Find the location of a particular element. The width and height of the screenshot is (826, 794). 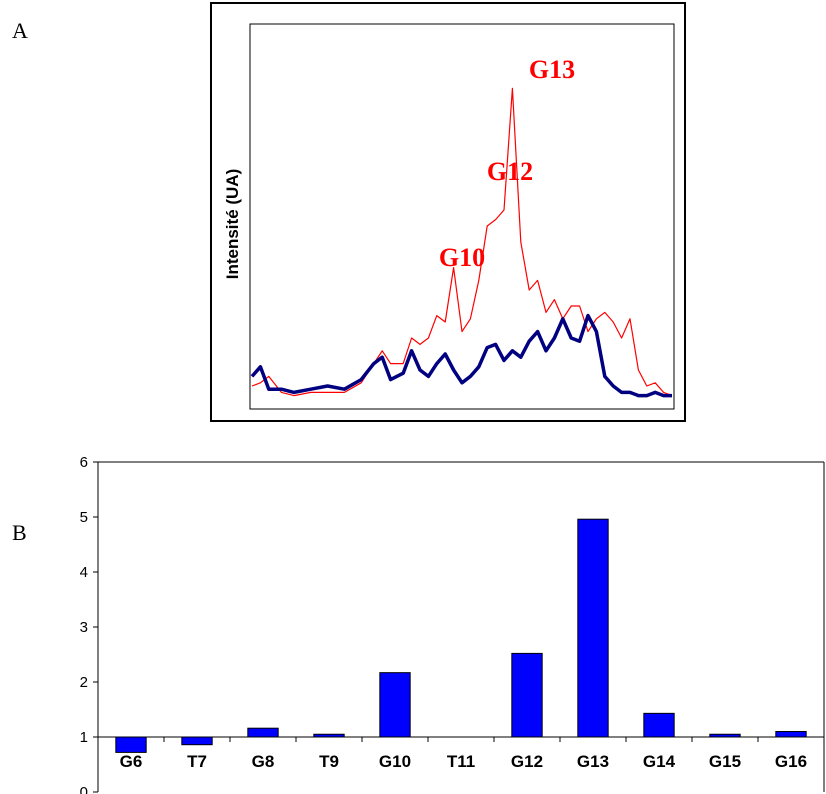

category-label-t11: T11 is located at coordinates (461, 761).